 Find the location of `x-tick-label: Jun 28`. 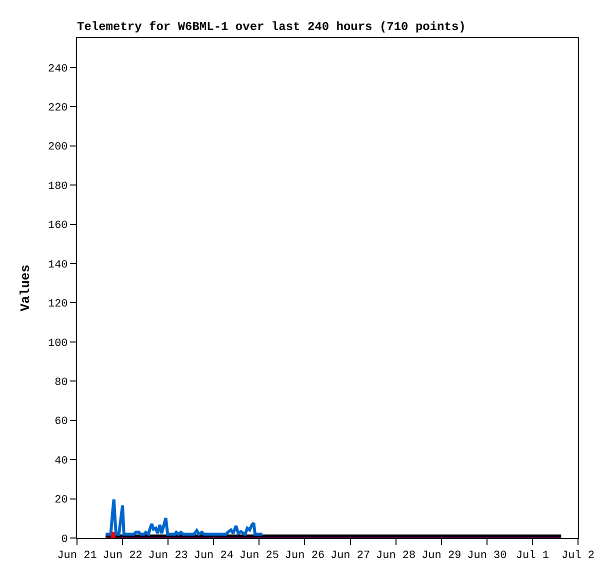

x-tick-label: Jun 28 is located at coordinates (396, 556).